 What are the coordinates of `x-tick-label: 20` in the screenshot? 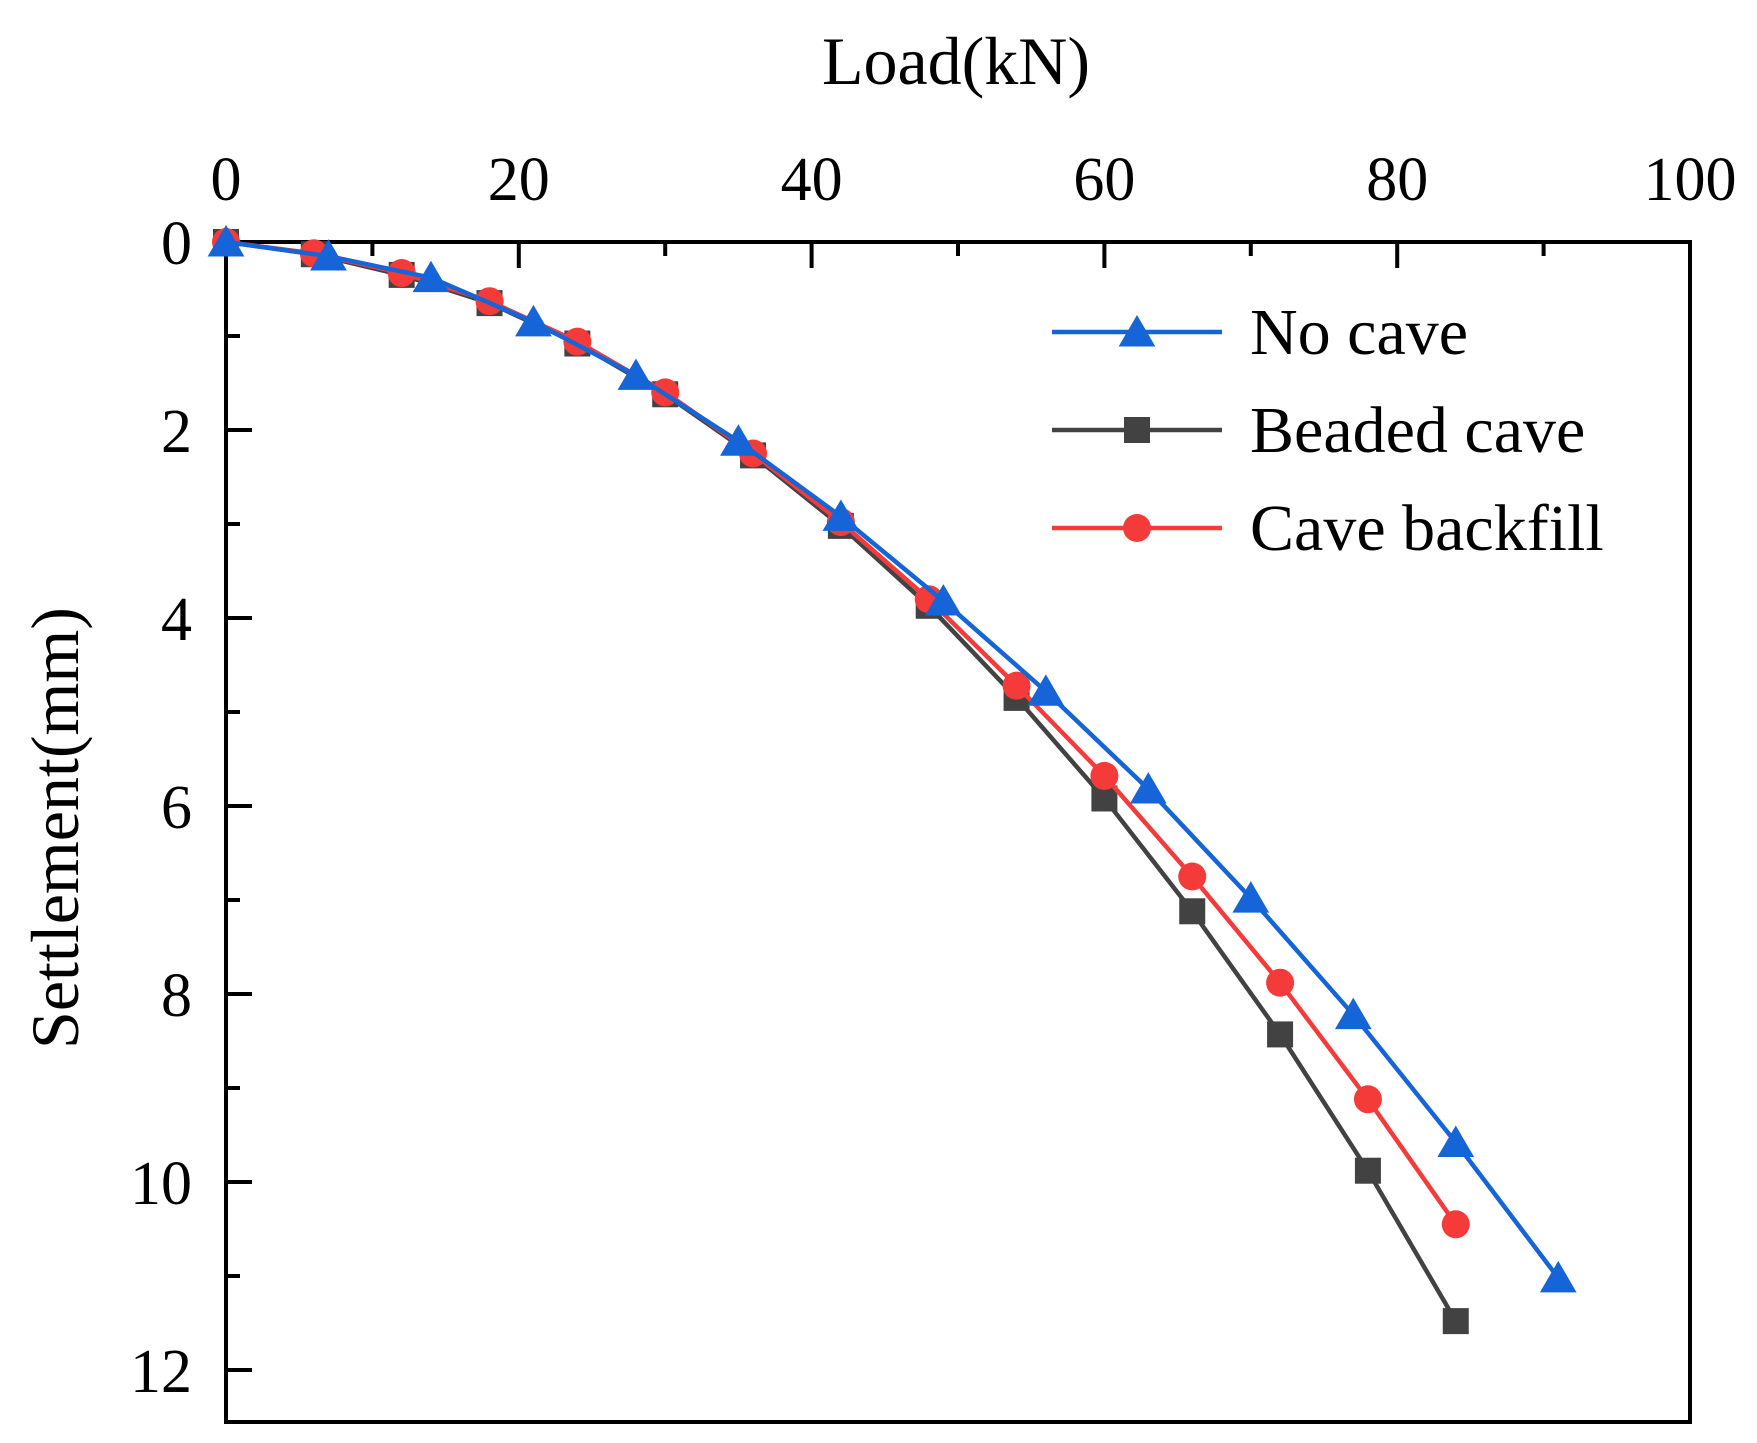 It's located at (519, 180).